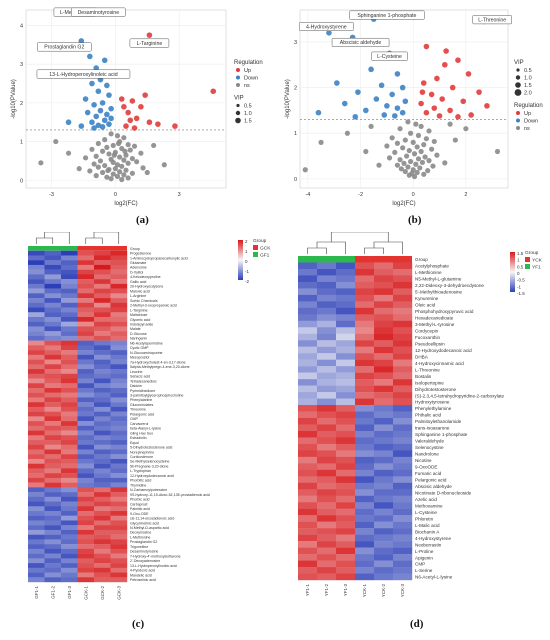  What do you see at coordinates (149, 466) in the screenshot?
I see `row-label: 5b-Pregnane-3,20-dione` at bounding box center [149, 466].